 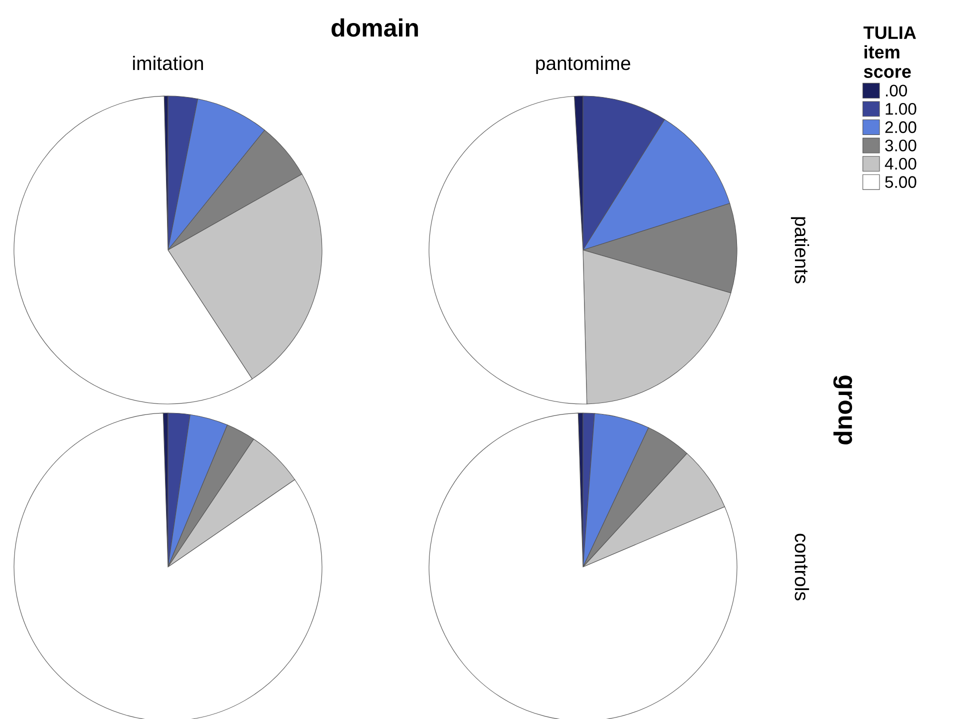 I want to click on legend-label: 4.00, so click(x=900, y=164).